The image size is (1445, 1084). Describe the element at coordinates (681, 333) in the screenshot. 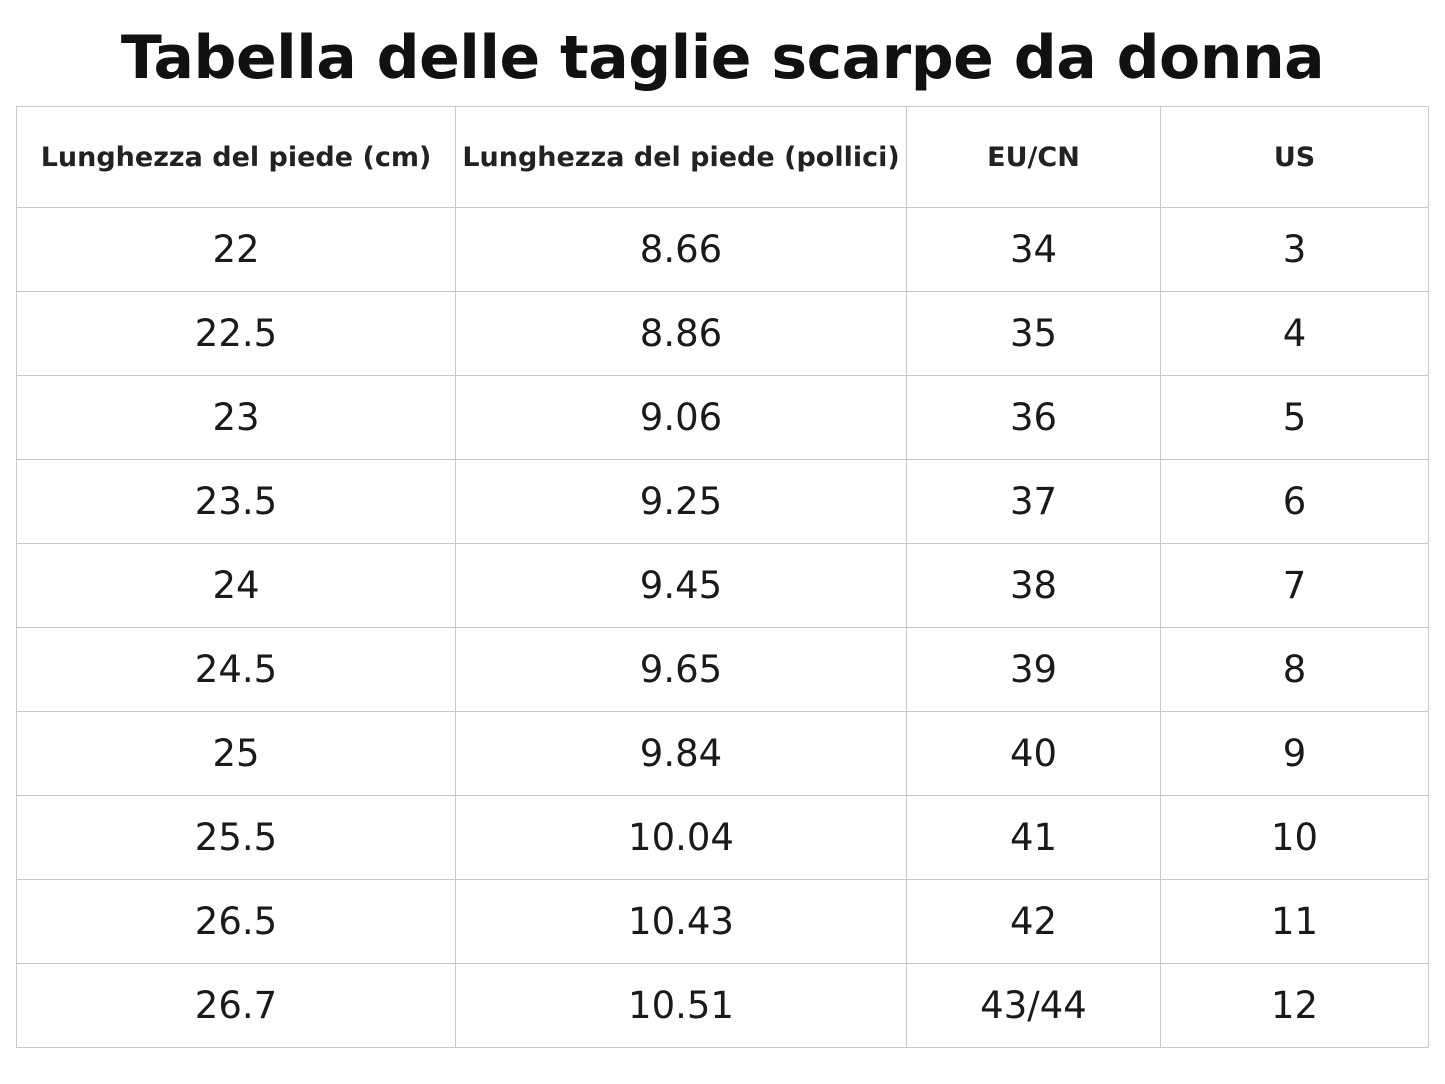

I see `table-cell: 8.86` at that location.